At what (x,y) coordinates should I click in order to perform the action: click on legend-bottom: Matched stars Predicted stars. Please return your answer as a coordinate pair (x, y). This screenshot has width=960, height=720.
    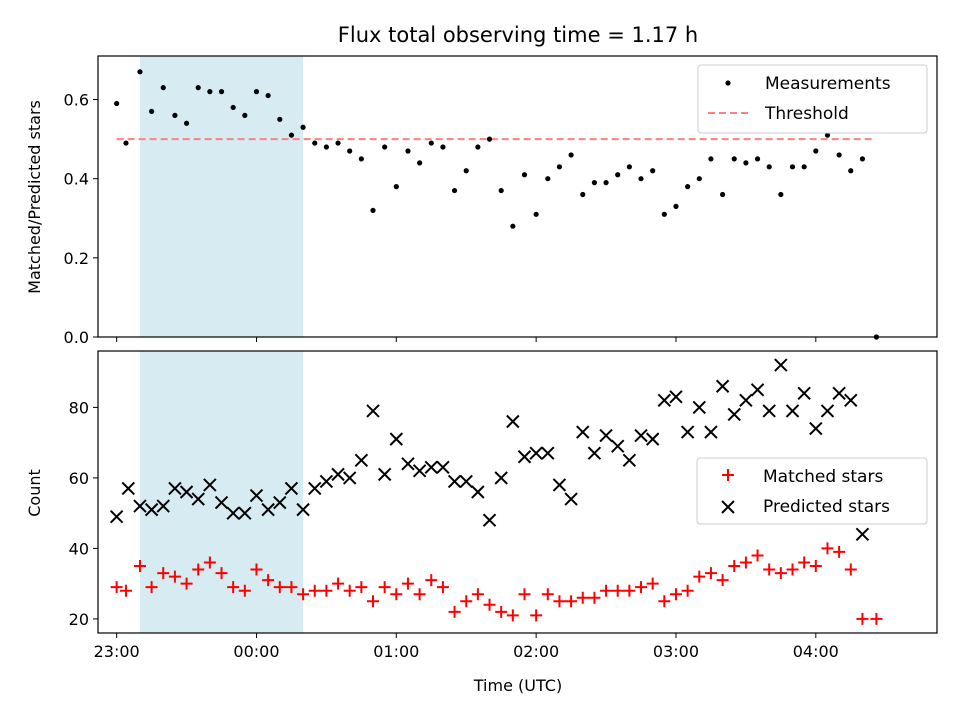
    Looking at the image, I should click on (812, 491).